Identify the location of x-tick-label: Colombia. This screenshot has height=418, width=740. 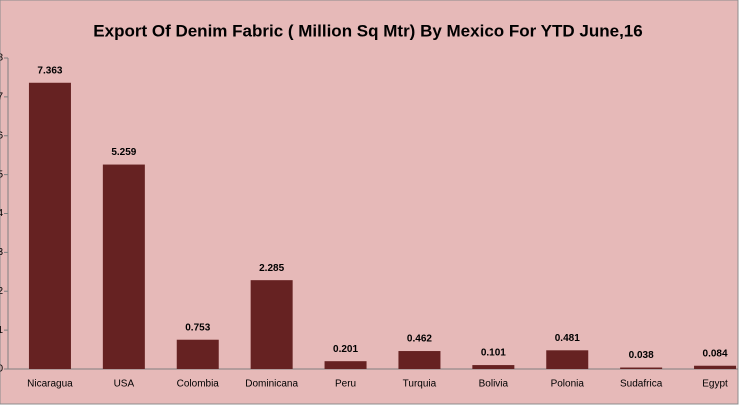
(198, 384).